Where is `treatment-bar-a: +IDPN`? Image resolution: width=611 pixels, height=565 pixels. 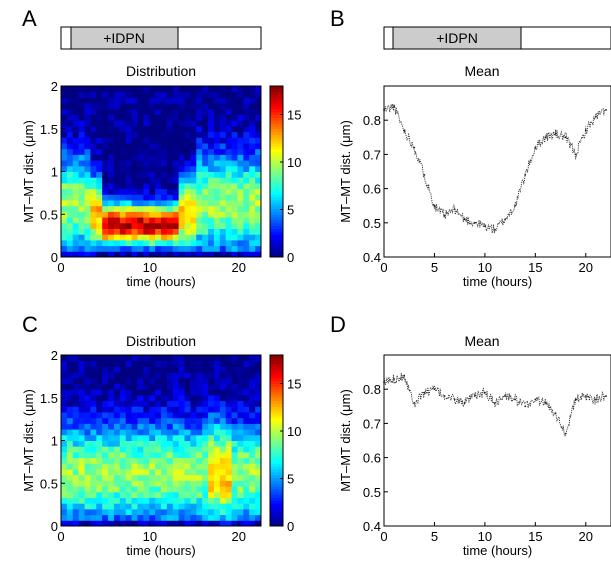 treatment-bar-a: +IDPN is located at coordinates (161, 38).